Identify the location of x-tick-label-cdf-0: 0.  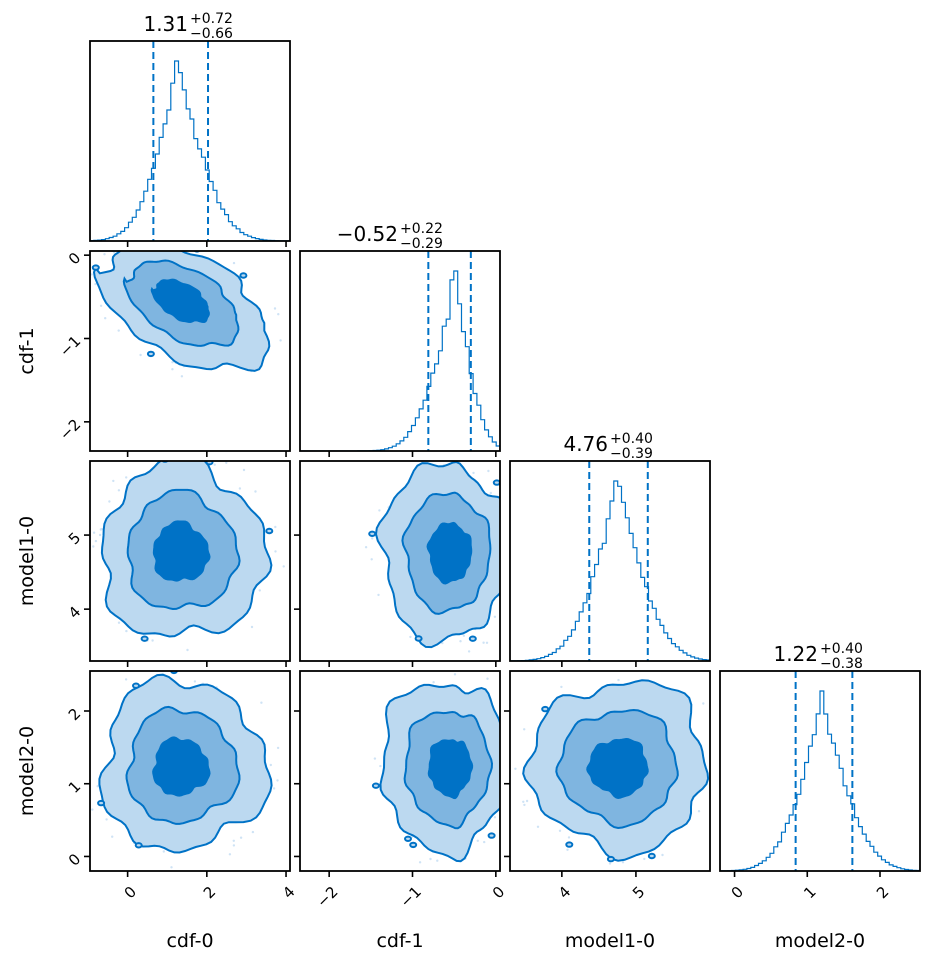
(130, 892).